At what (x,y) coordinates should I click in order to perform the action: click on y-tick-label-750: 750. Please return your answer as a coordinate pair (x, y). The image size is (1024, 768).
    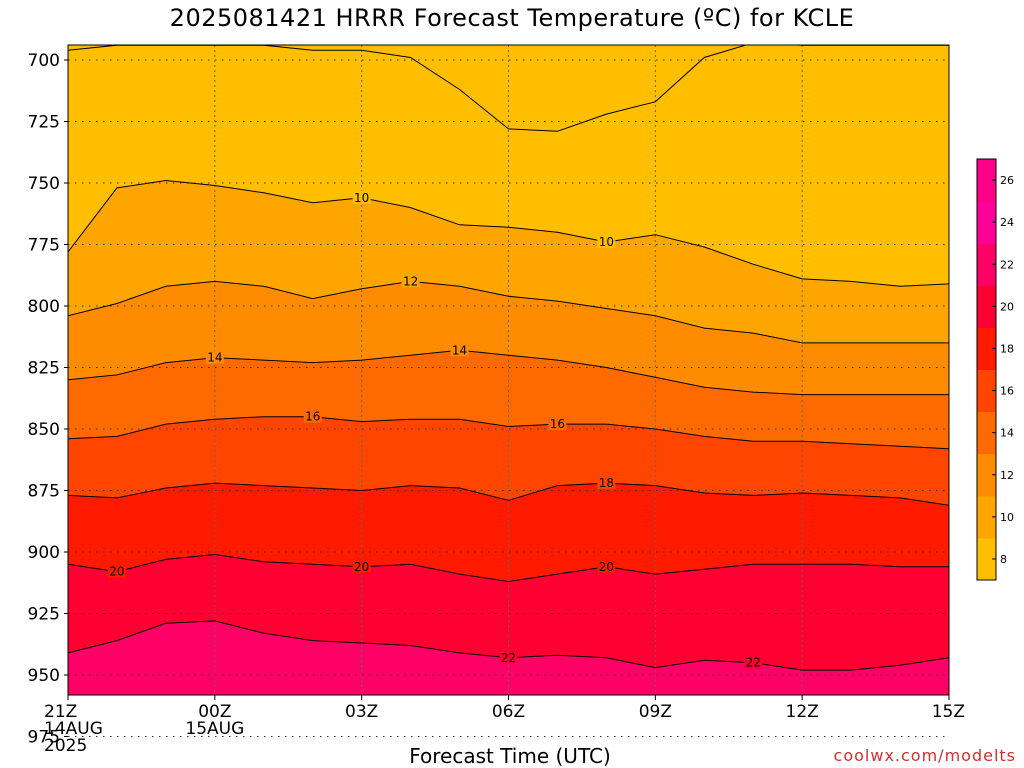
    Looking at the image, I should click on (44, 184).